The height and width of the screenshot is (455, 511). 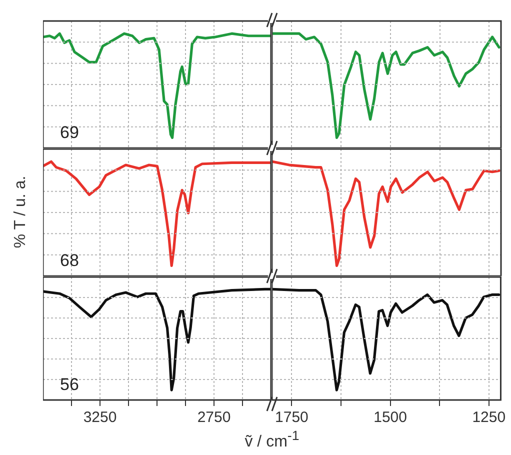 I want to click on x-axis-title: ṽ / cm$^{-1}$, so click(x=272, y=440).